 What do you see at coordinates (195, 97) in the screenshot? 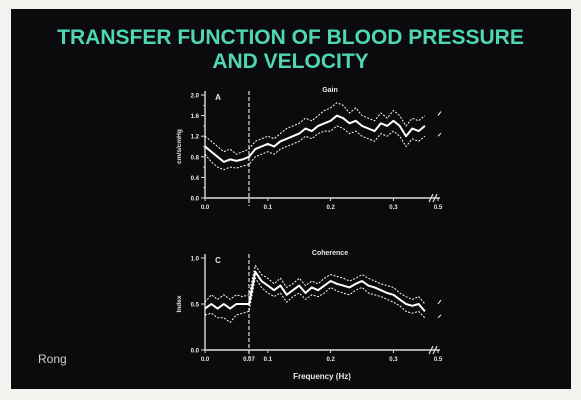
I see `panel-a-y-tick-label: 2.0` at bounding box center [195, 97].